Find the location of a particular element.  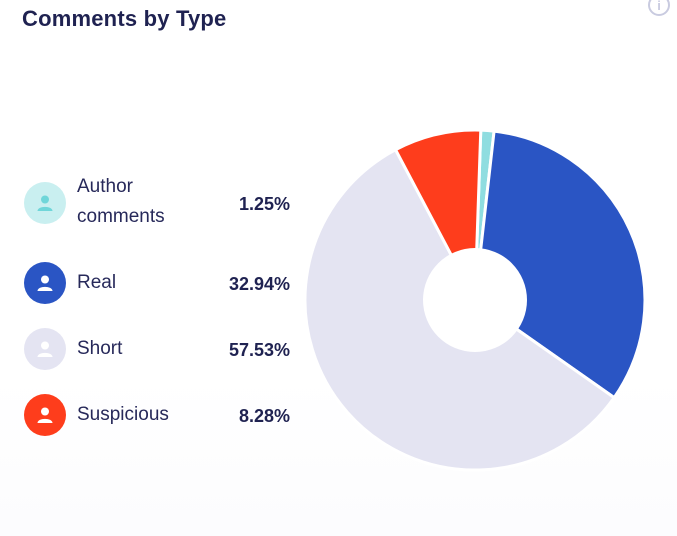

legend-label: Short is located at coordinates (100, 348).